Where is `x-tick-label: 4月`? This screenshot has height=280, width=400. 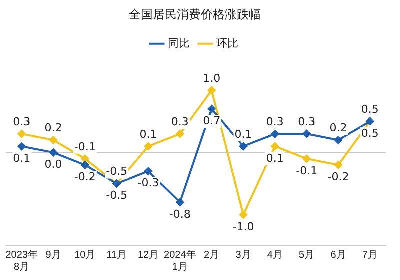
x-tick-label: 4月 is located at coordinates (275, 255).